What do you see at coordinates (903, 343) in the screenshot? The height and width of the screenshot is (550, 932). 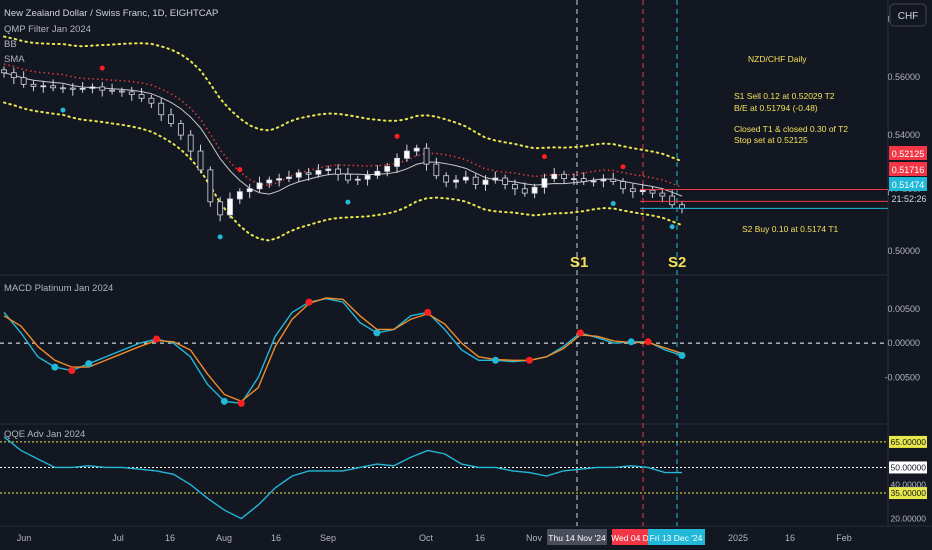 I see `macd-axis-tick: 0.00000` at bounding box center [903, 343].